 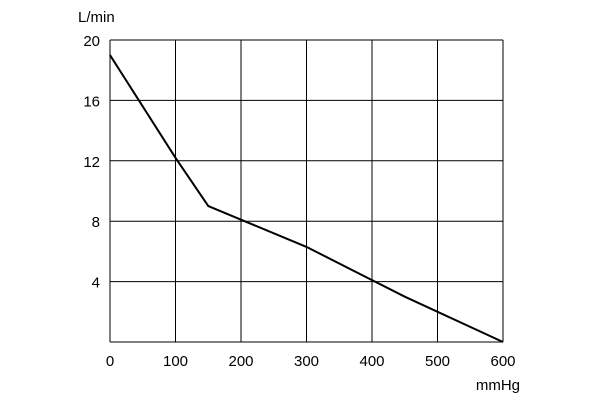 I want to click on x-tick-label: 200, so click(x=240, y=361).